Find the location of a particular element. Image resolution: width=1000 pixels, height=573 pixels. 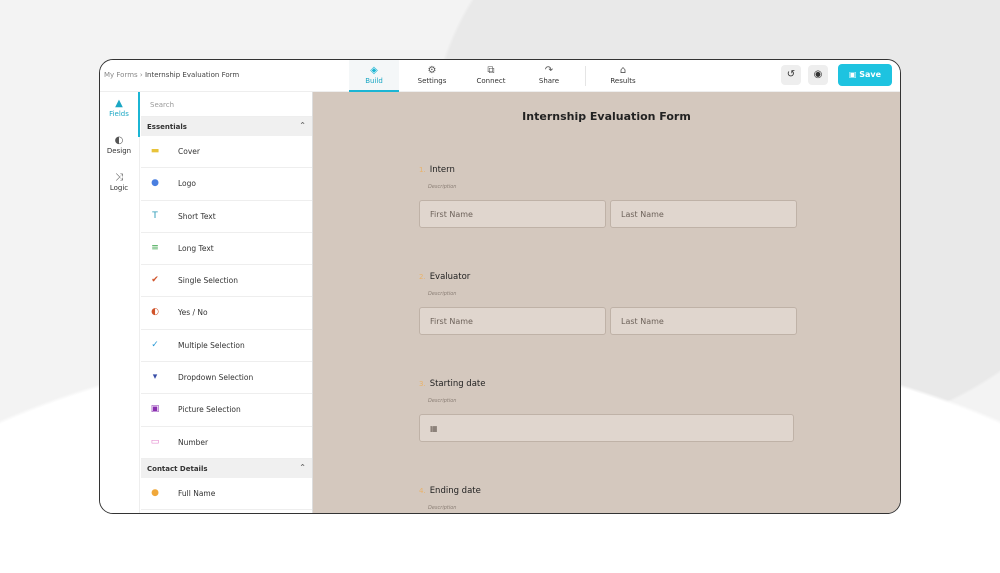

rail-label: Logic is located at coordinates (119, 188).